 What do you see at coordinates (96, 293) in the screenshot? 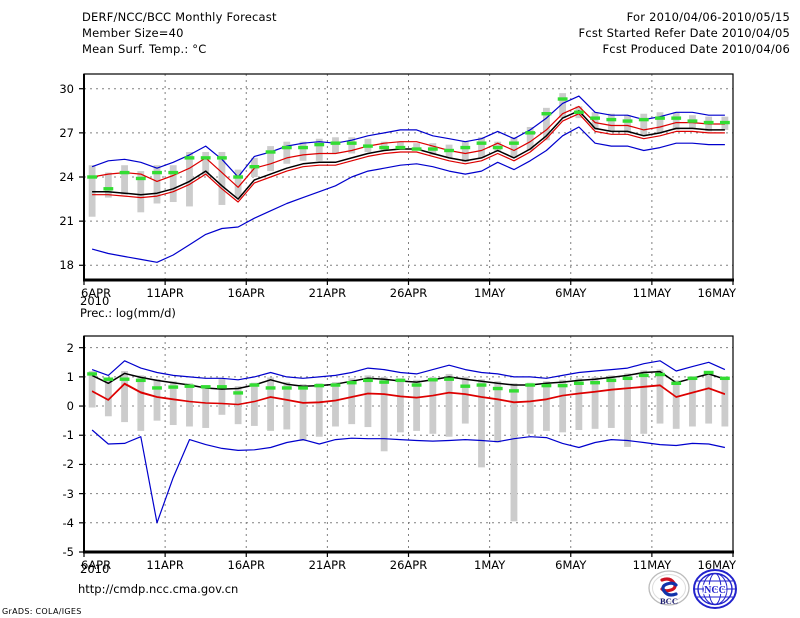
I see `xlabel-temperature-6APR: 6APR` at bounding box center [96, 293].